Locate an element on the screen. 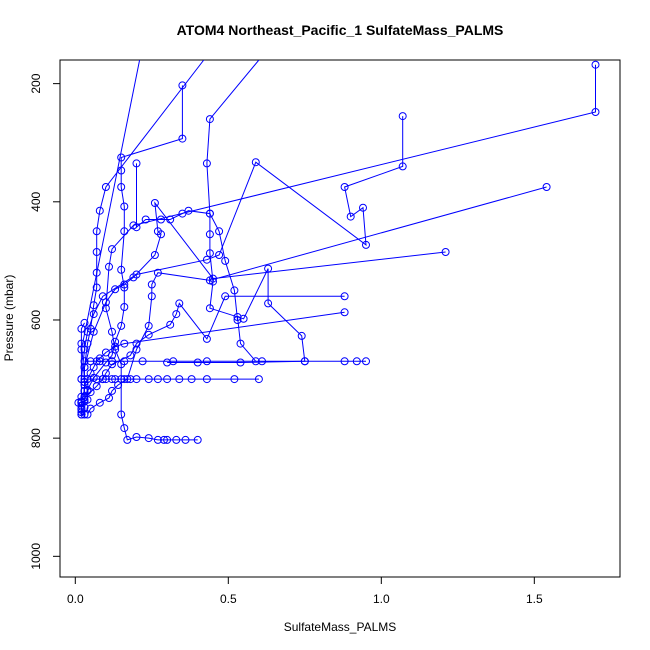 The width and height of the screenshot is (650, 650). y-axis: 200 400 600 800 1000 is located at coordinates (44, 321).